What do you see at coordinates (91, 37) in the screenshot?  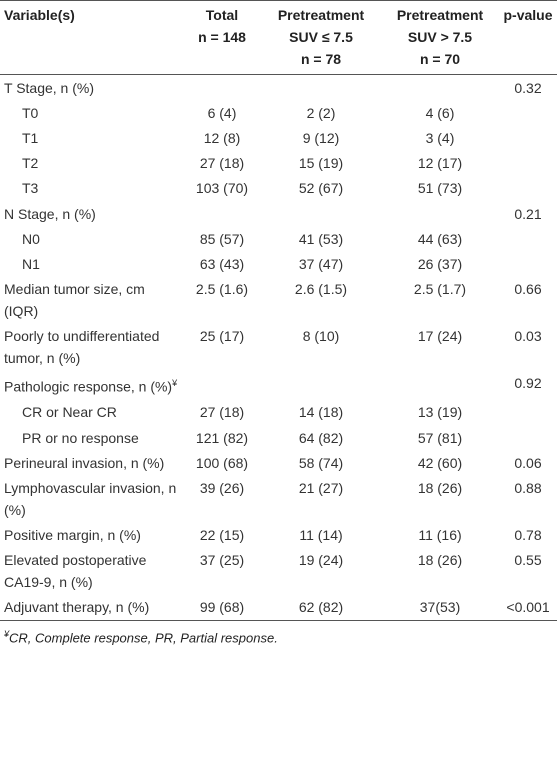 I see `header-cell: Variable(s)` at bounding box center [91, 37].